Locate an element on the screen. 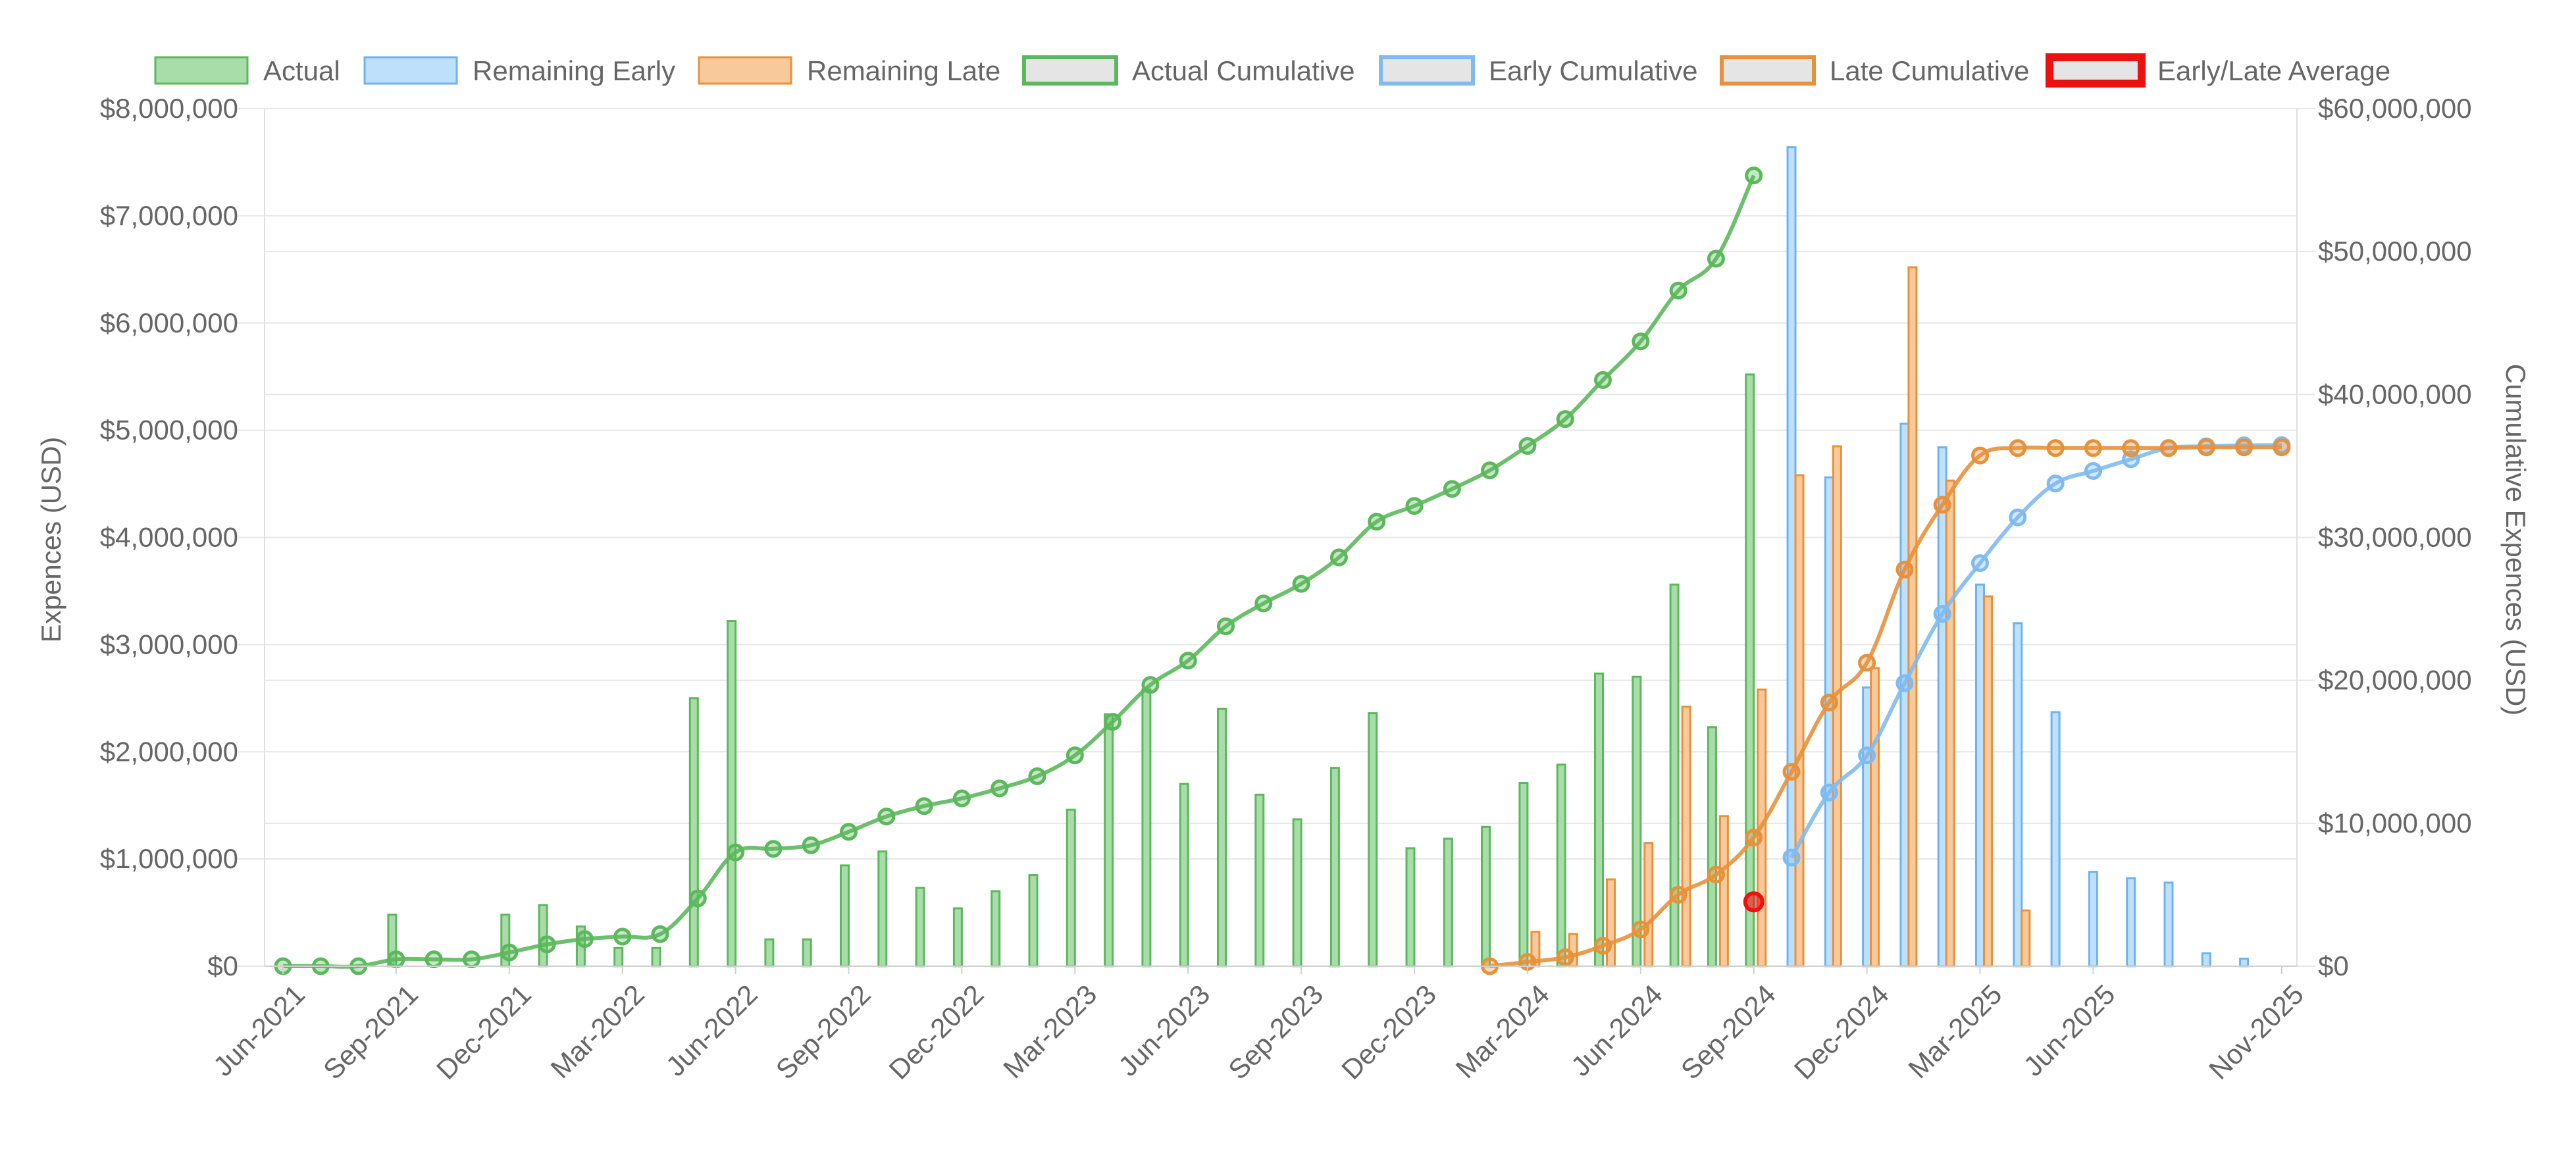 This screenshot has height=1161, width=2576. y-right-tick-label: $10,000,000 is located at coordinates (2395, 823).